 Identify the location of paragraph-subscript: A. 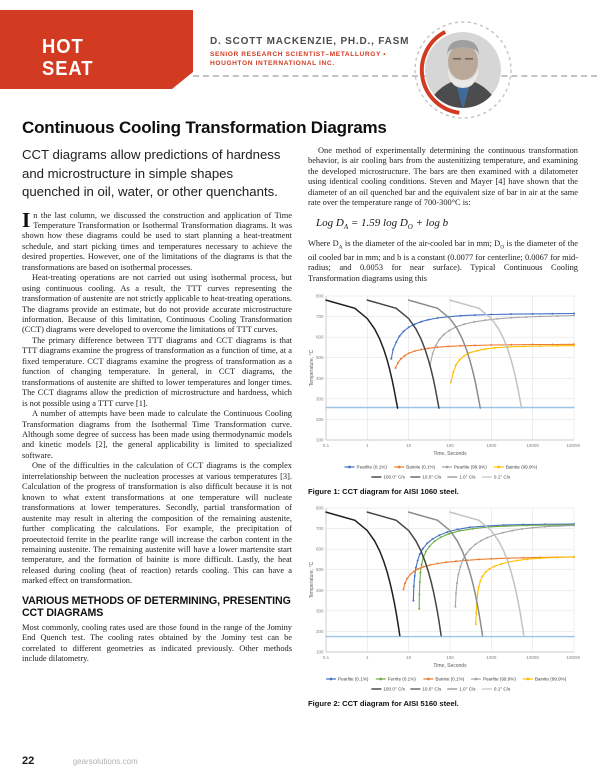
(340, 247).